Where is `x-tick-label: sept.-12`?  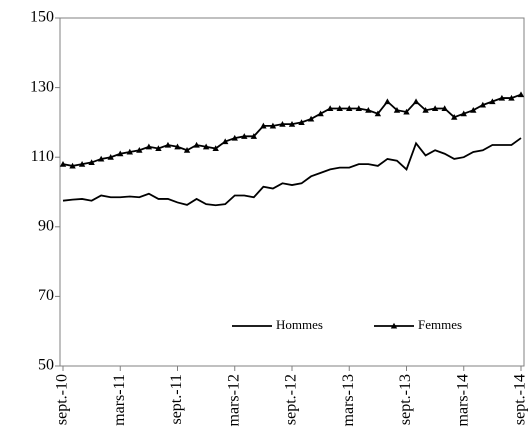
x-tick-label: sept.-12 is located at coordinates (291, 399).